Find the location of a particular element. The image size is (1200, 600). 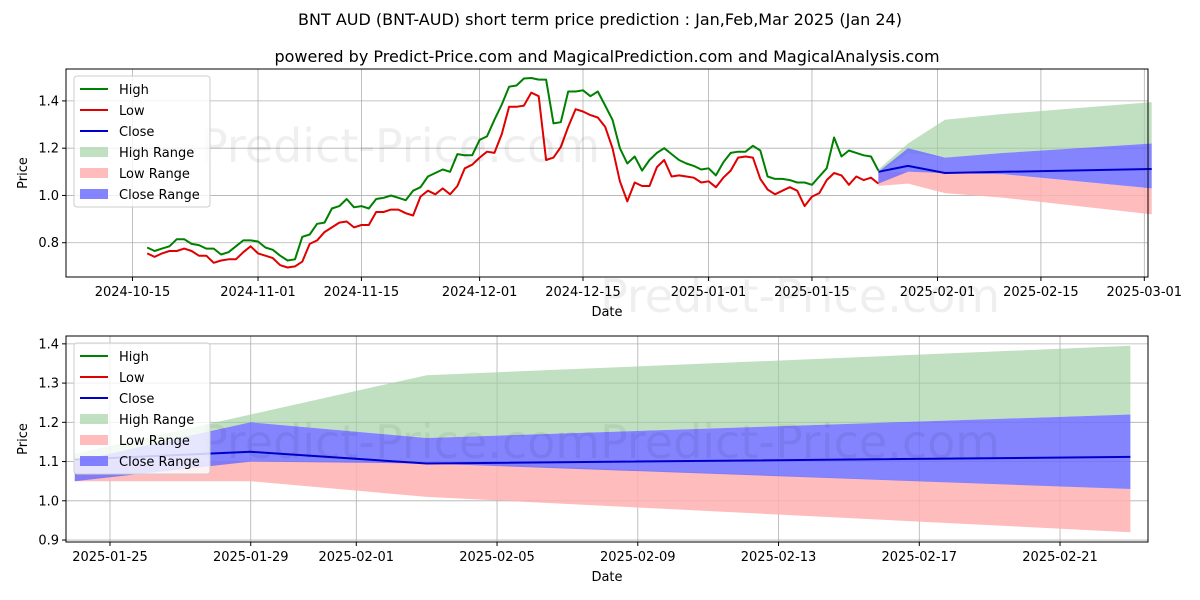

p1-ytick-label-1: 1.0 is located at coordinates (48, 501).